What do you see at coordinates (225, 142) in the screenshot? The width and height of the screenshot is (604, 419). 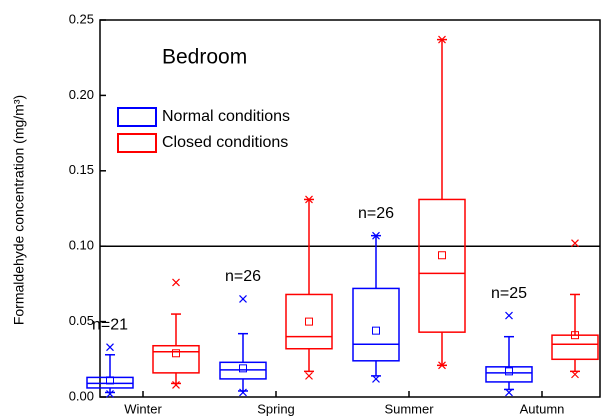 I see `legend-label: Closed conditions` at bounding box center [225, 142].